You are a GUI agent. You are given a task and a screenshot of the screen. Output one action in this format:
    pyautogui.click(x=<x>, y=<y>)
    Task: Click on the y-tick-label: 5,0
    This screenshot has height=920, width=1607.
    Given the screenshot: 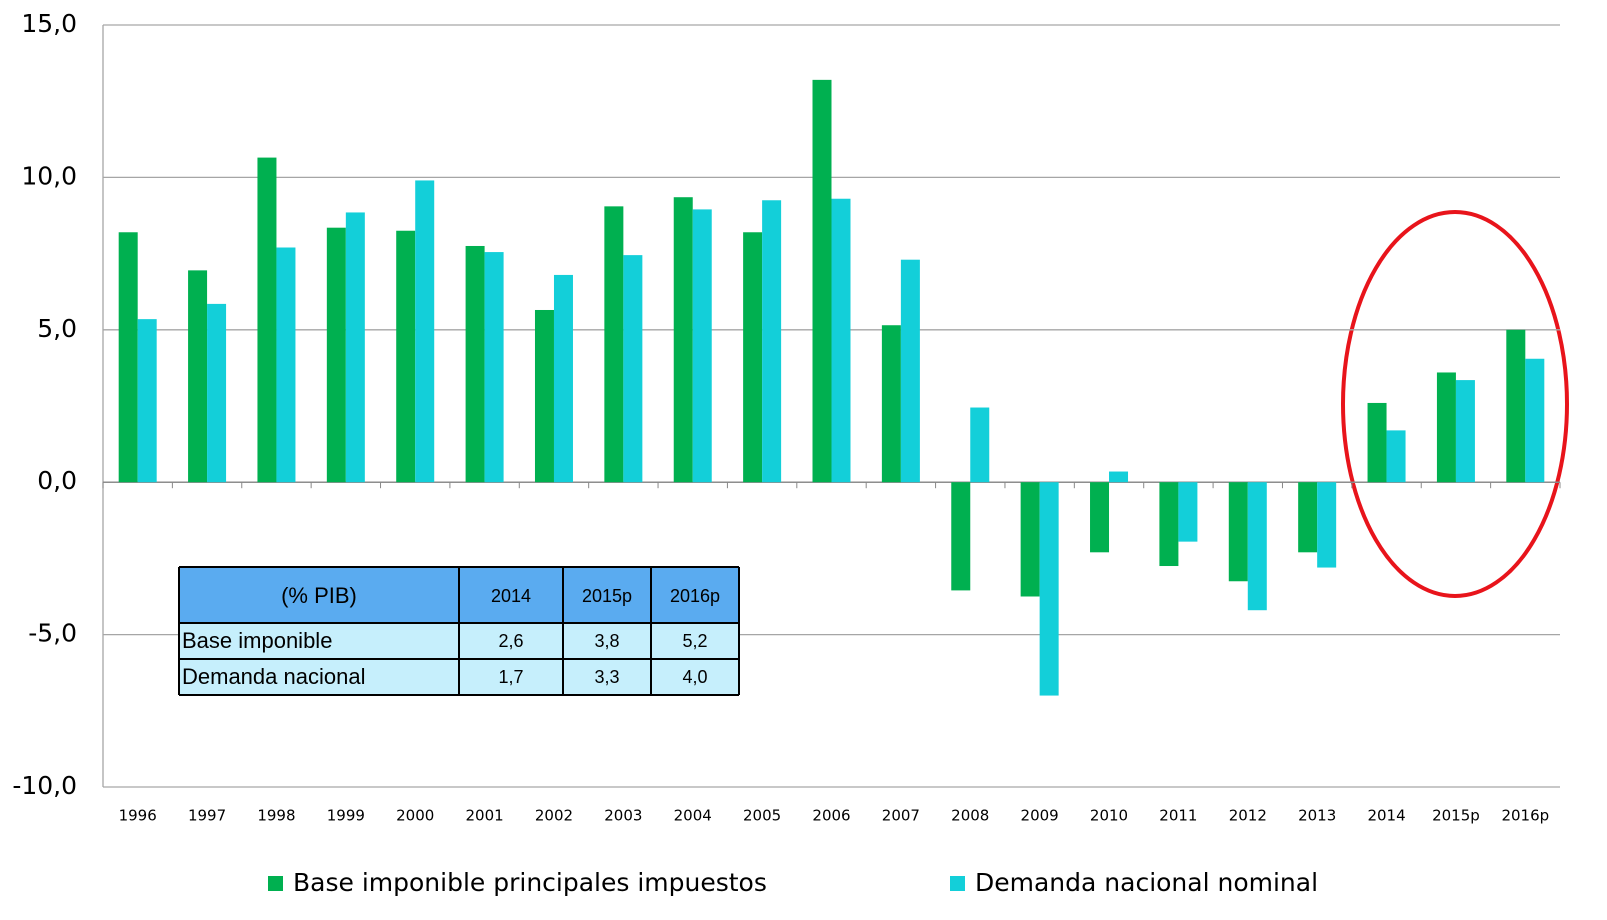 What is the action you would take?
    pyautogui.click(x=57, y=328)
    